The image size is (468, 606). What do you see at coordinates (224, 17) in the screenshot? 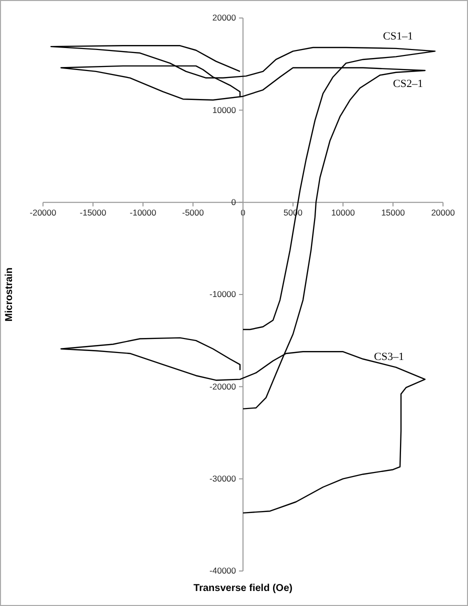
I see `y-tick-label: 20000` at bounding box center [224, 17].